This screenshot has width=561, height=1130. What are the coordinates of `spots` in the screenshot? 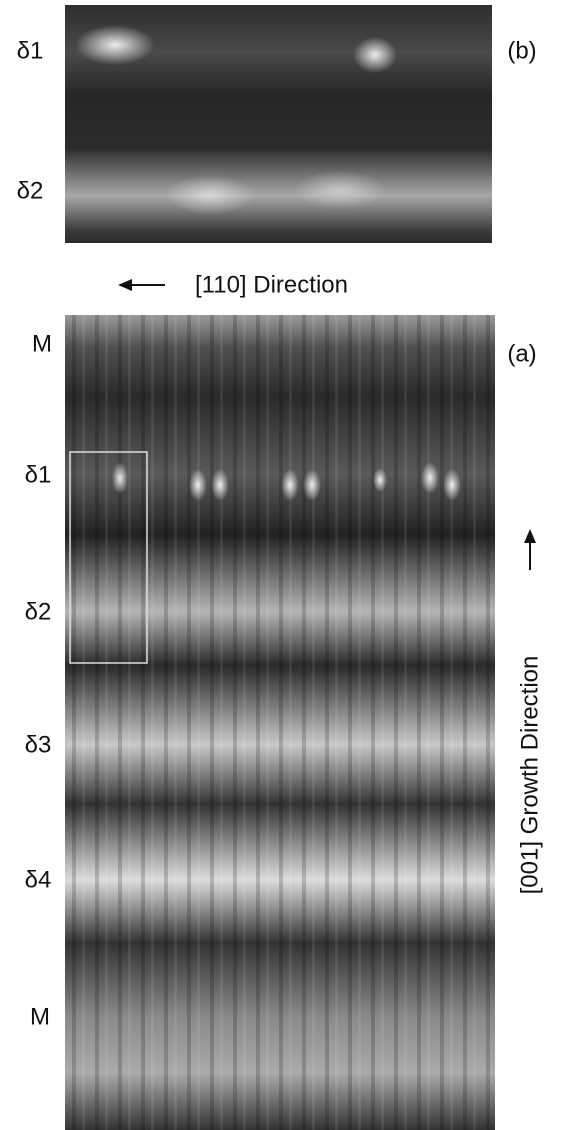 It's located at (286, 481).